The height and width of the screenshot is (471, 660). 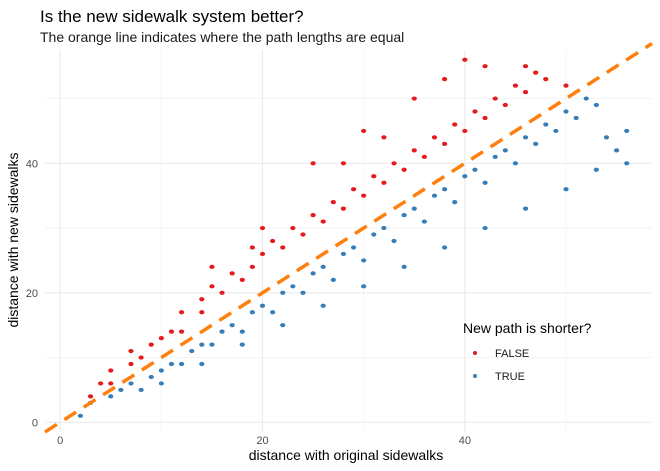 I want to click on x-tick-label: 40, so click(x=465, y=441).